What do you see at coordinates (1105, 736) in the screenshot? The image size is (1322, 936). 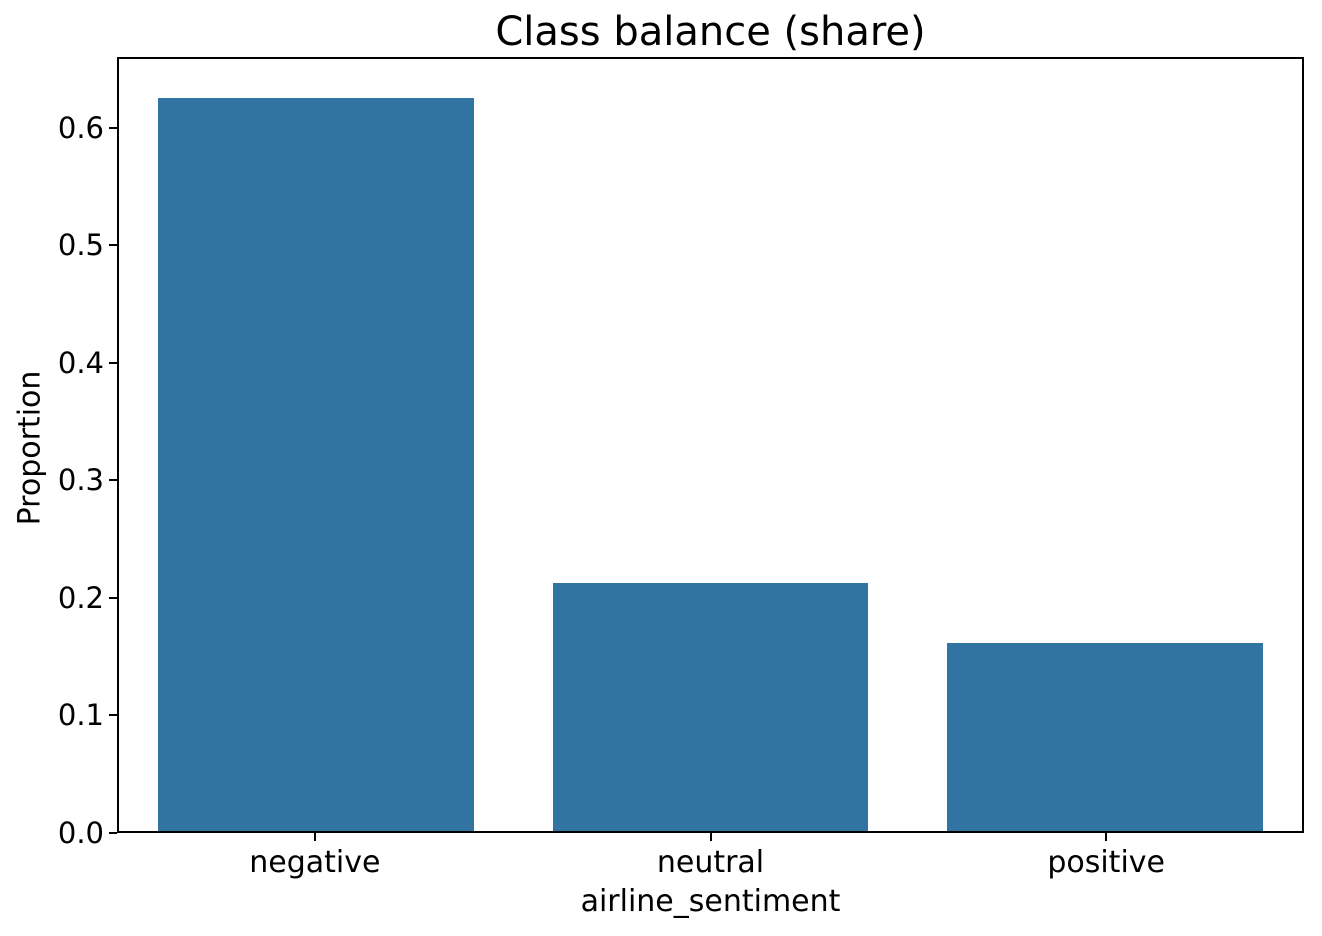 I see `bar-positive` at bounding box center [1105, 736].